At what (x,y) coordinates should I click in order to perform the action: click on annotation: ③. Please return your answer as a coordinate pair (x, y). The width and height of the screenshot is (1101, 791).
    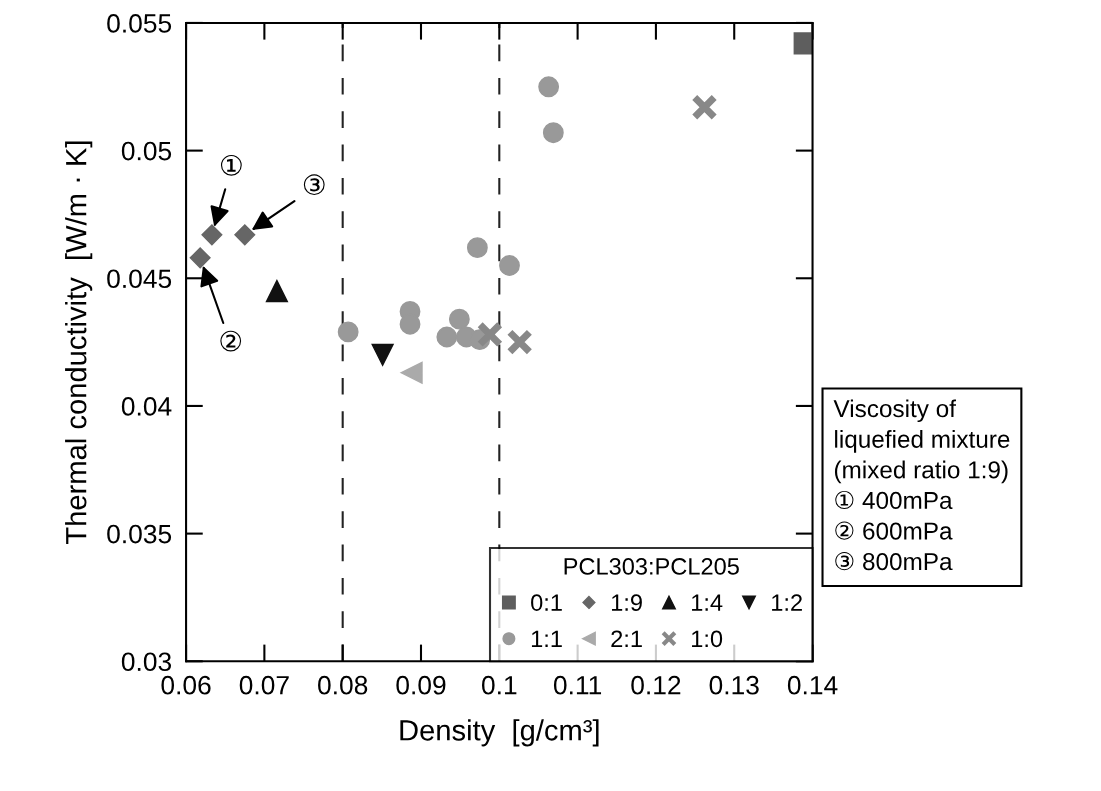
    Looking at the image, I should click on (314, 185).